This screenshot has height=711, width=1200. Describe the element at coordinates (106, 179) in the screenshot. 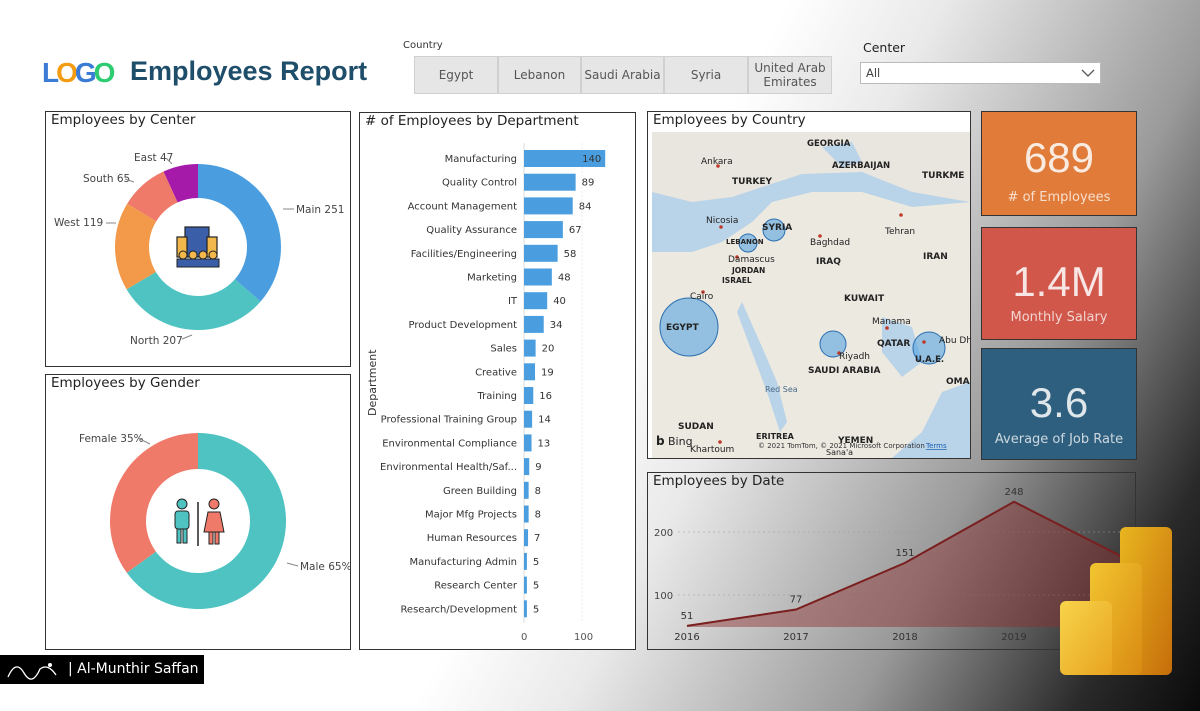

I see `center-label-south: South 65` at that location.